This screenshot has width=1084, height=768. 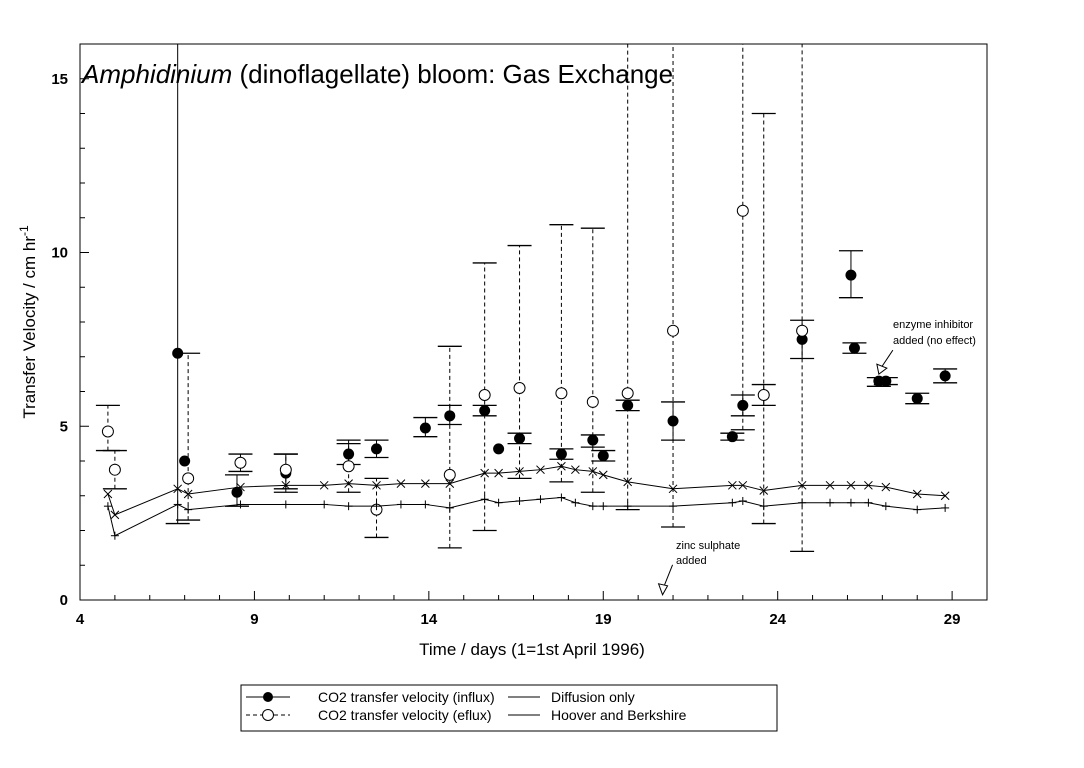 I want to click on legend-marker-influx, so click(x=268, y=697).